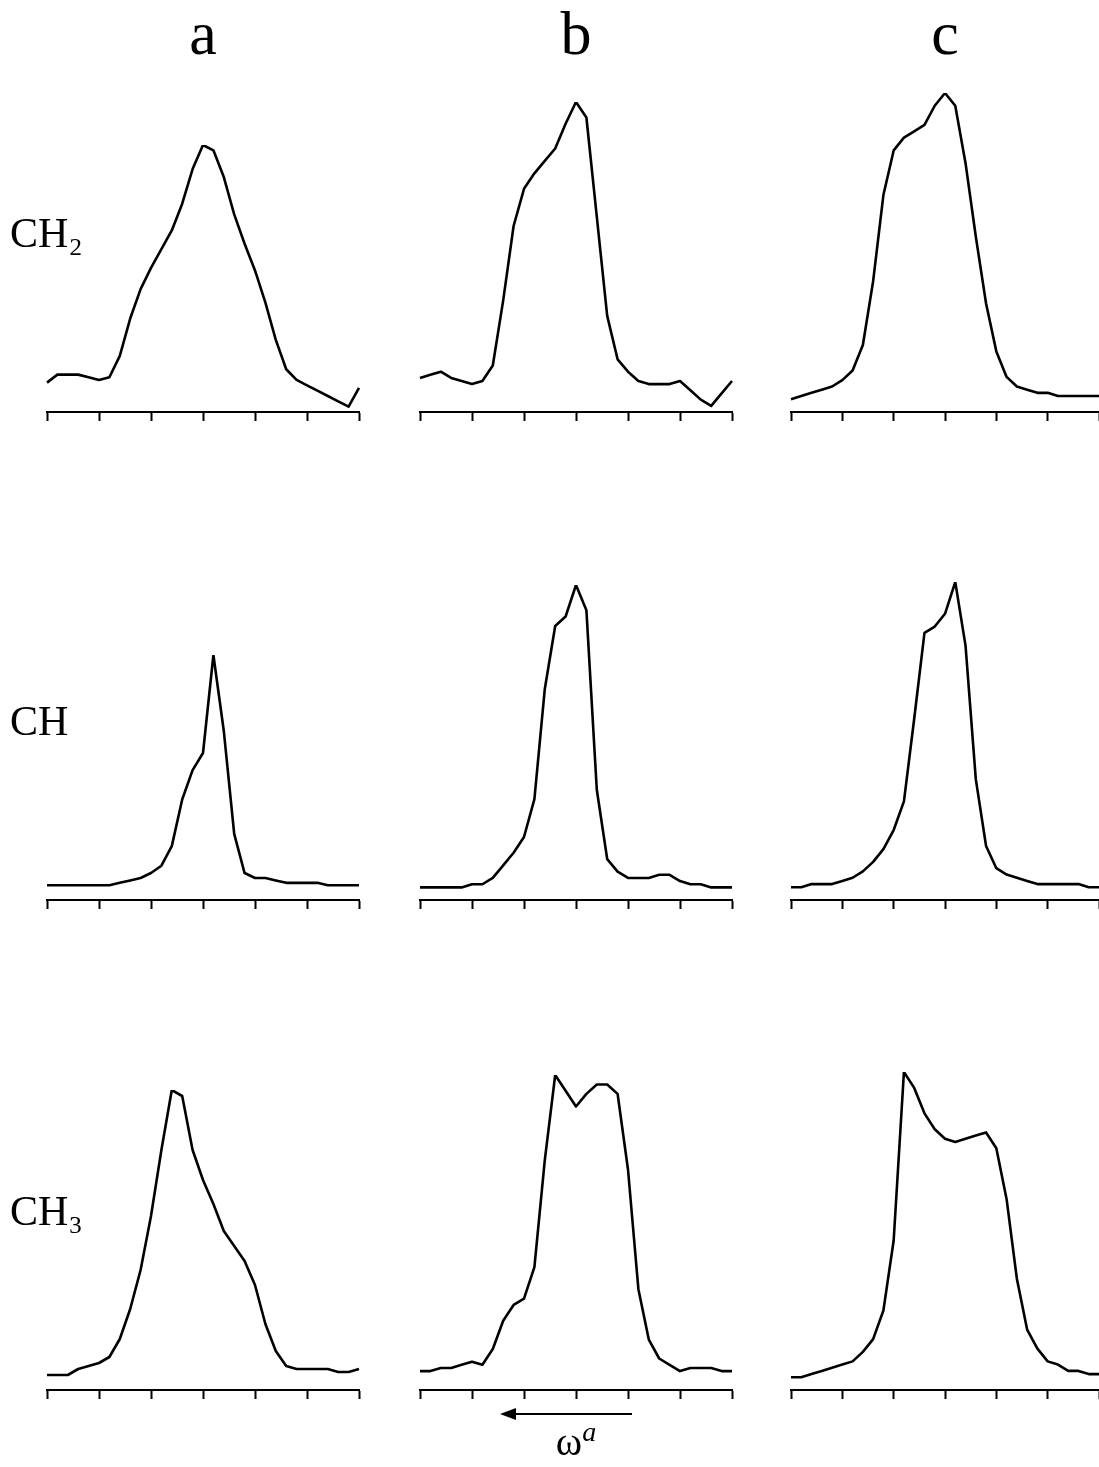 The height and width of the screenshot is (1467, 1099). I want to click on chart-title: c, so click(945, 33).